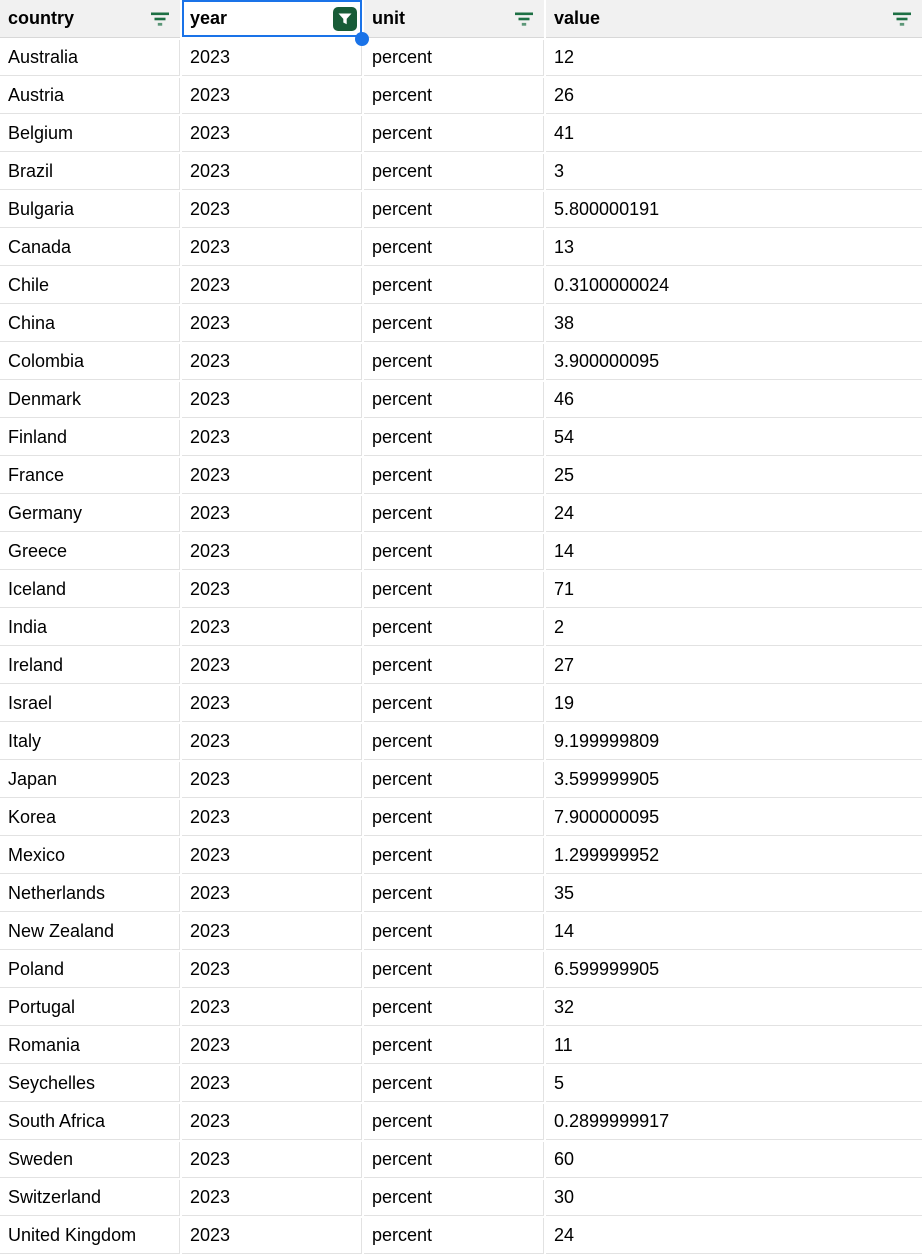  Describe the element at coordinates (90, 514) in the screenshot. I see `cell-country: Germany` at that location.